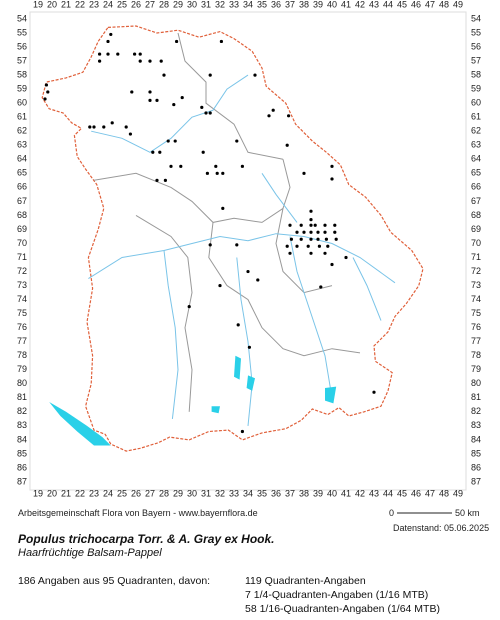 The height and width of the screenshot is (620, 500). What do you see at coordinates (248, 4) in the screenshot?
I see `column-label: 34` at bounding box center [248, 4].